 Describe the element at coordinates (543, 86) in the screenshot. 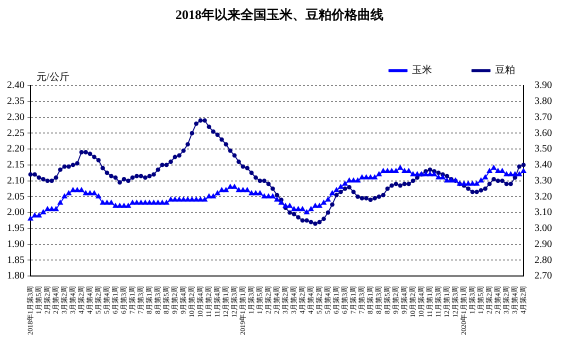

I see `y2-tick-label: 3.90` at that location.